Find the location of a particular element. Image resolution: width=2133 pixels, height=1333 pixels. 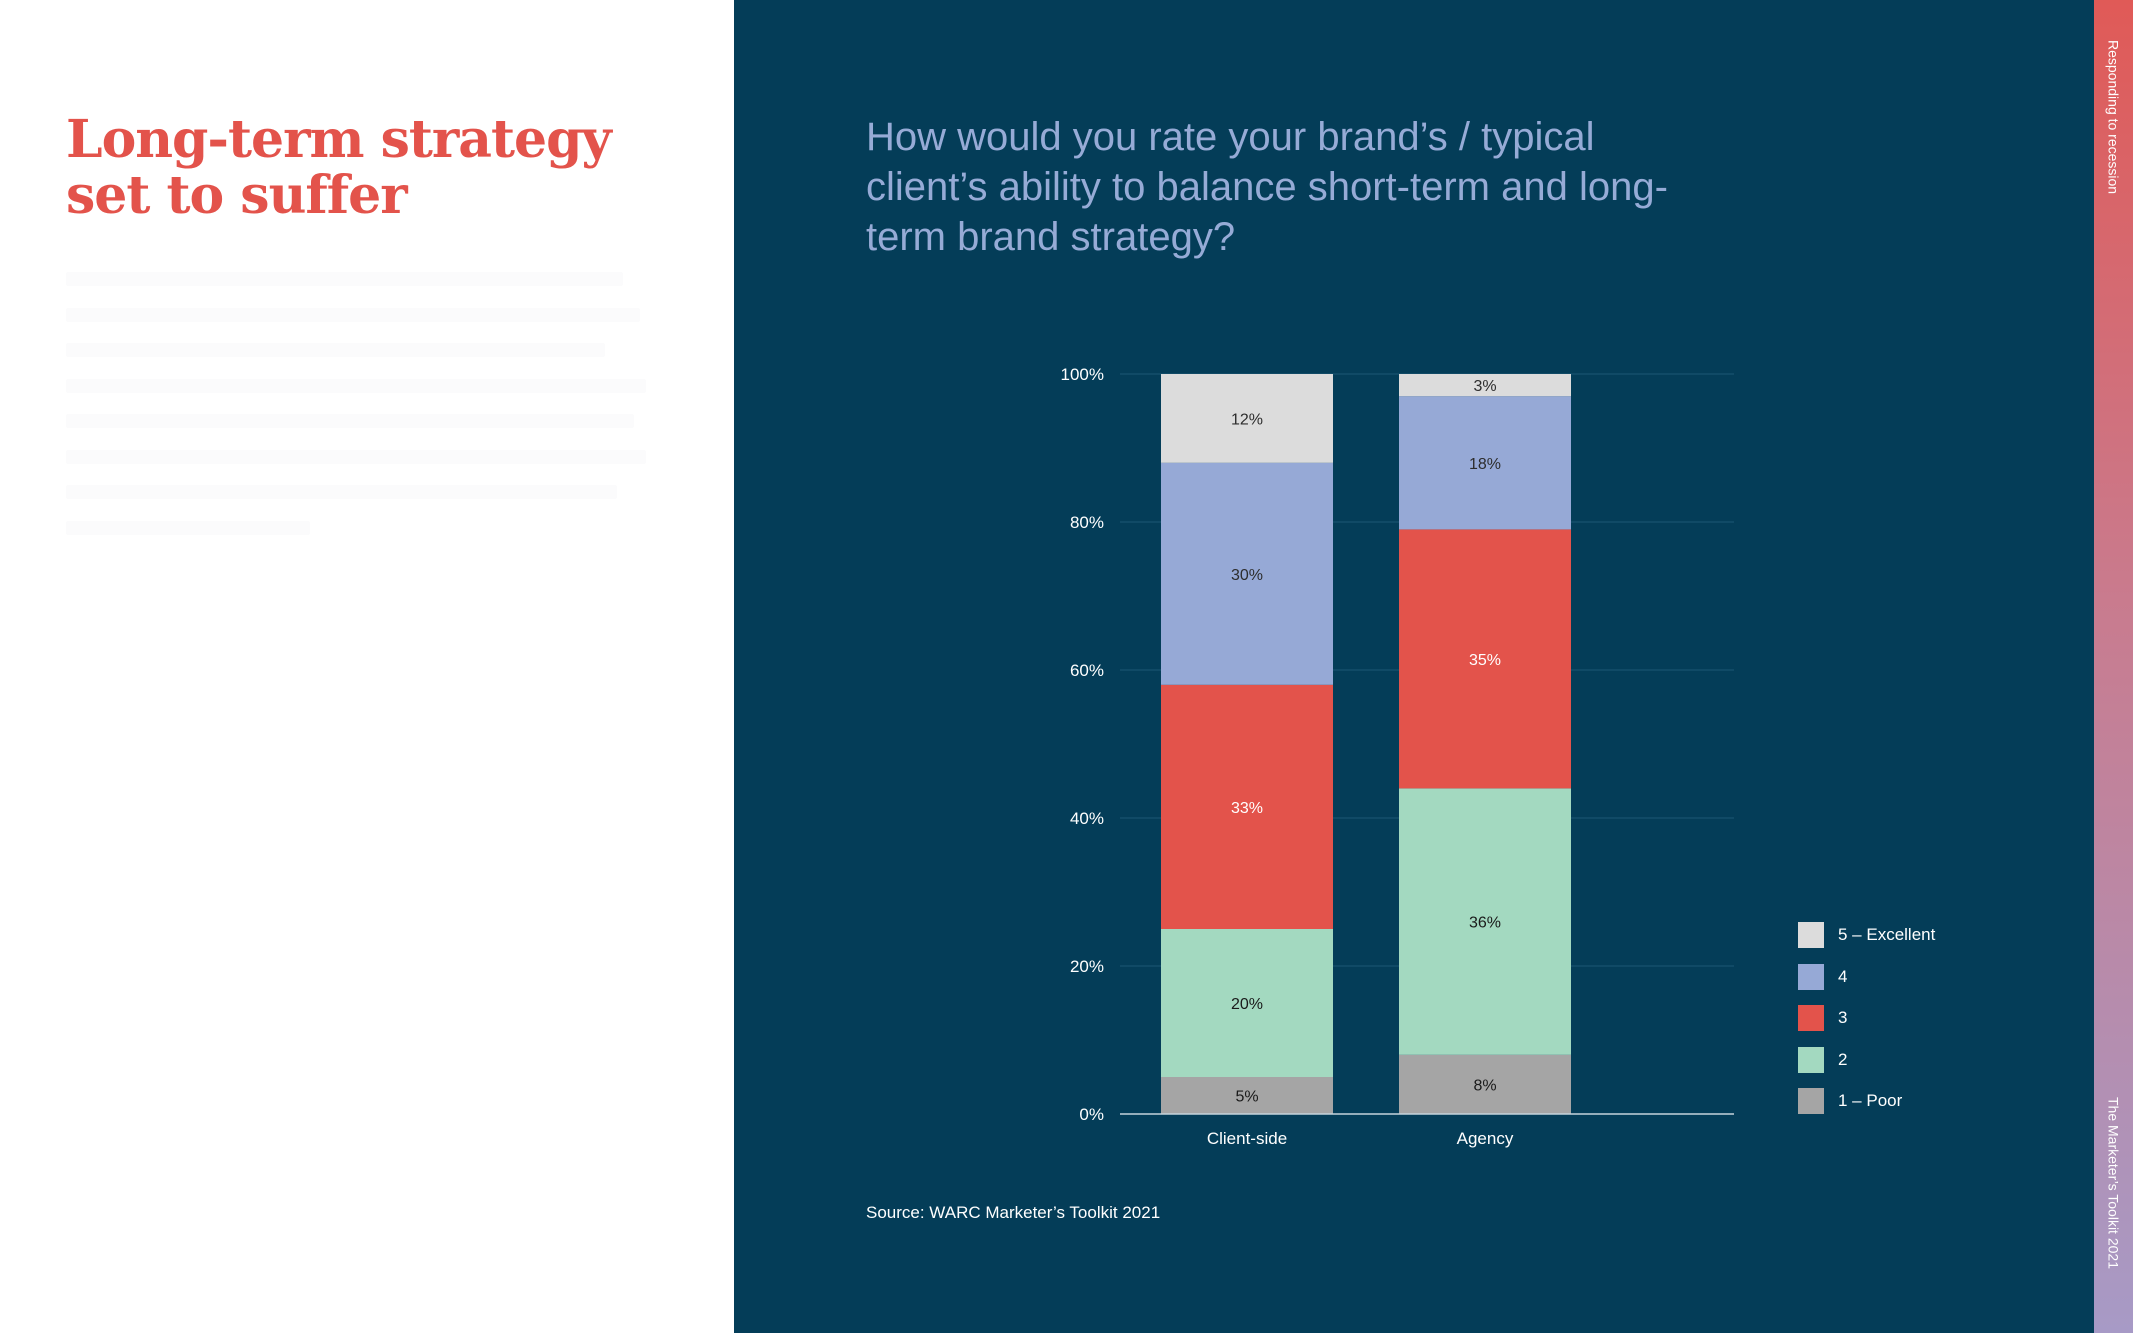

legend-label: 2 is located at coordinates (1843, 1059).